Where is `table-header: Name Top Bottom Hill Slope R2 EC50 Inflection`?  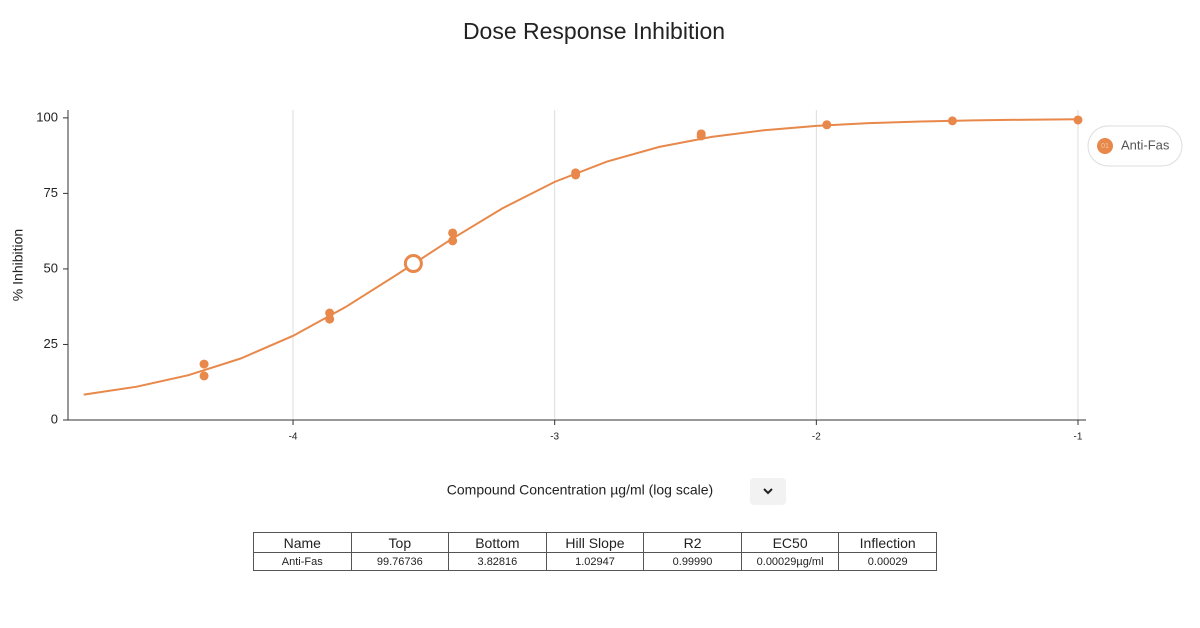 table-header: Name Top Bottom Hill Slope R2 EC50 Inflection is located at coordinates (595, 542).